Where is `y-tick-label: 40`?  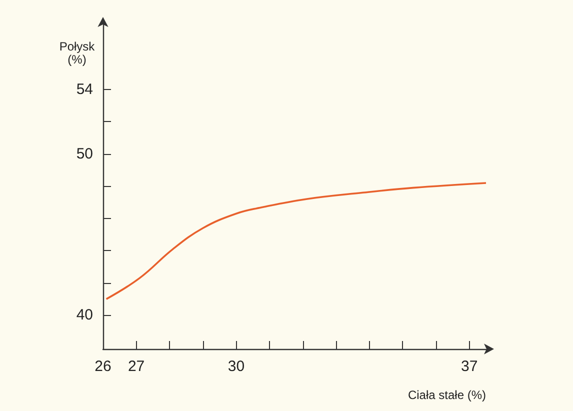 y-tick-label: 40 is located at coordinates (84, 315).